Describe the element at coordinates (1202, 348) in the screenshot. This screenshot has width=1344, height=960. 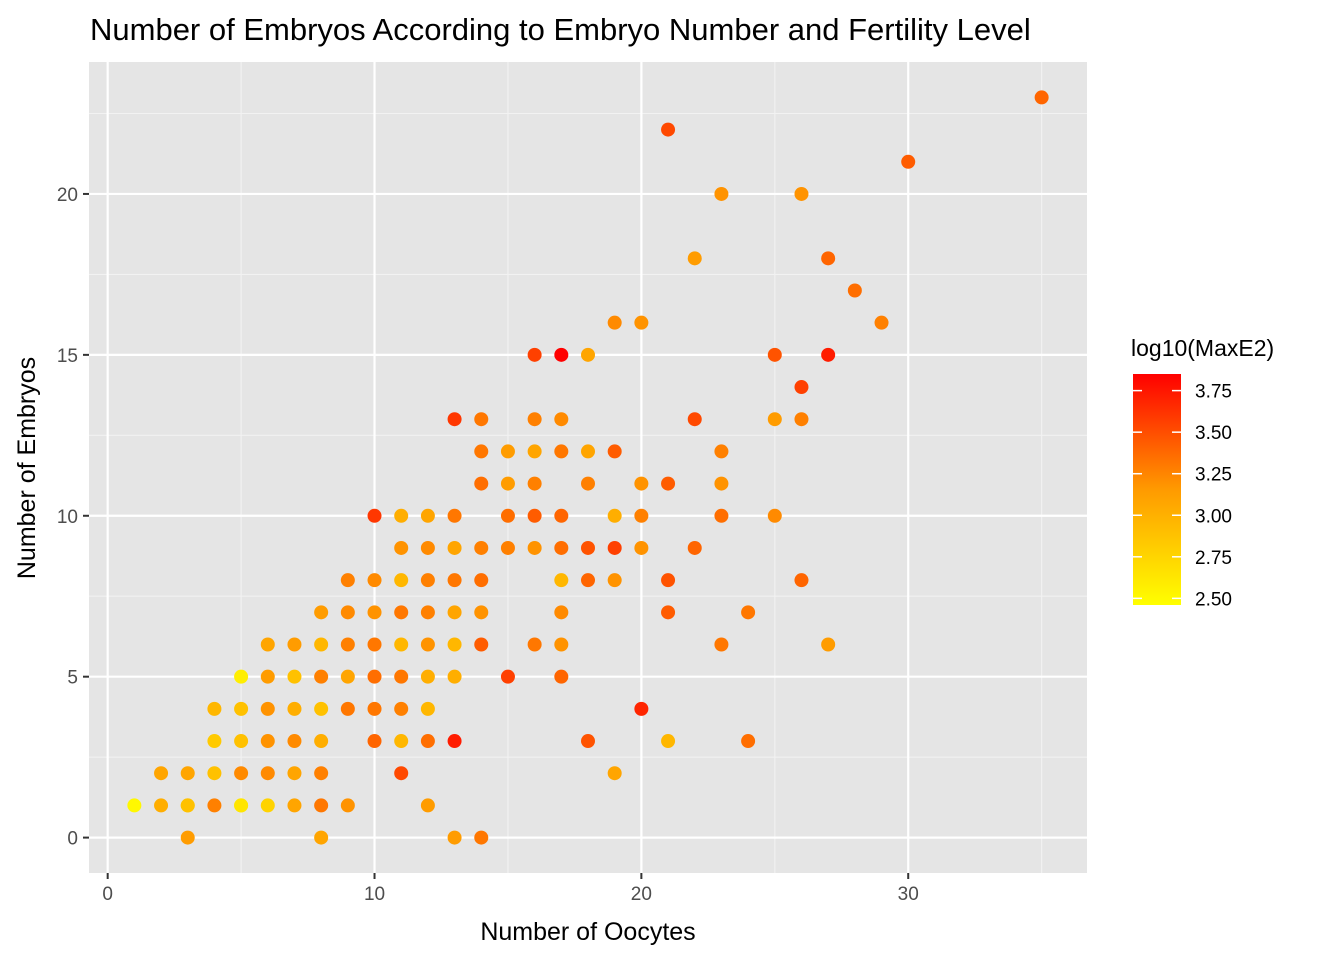
I see `legend-title: log10(MaxE2)` at that location.